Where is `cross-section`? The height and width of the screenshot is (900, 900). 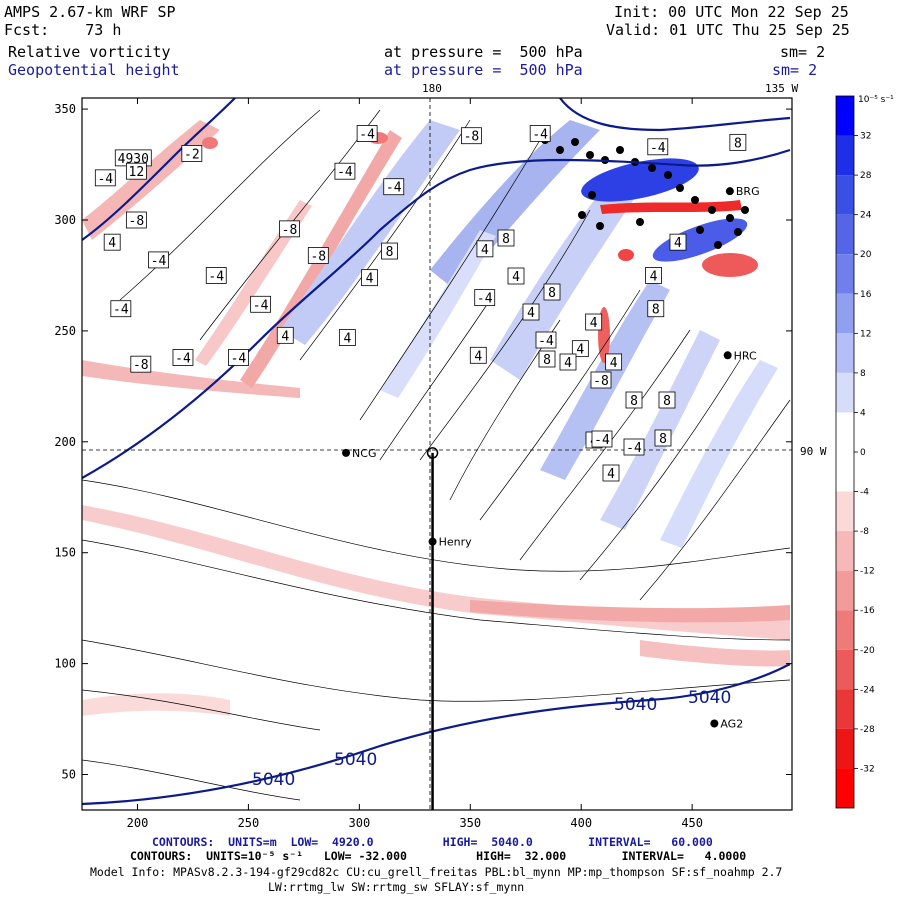 cross-section is located at coordinates (432, 628).